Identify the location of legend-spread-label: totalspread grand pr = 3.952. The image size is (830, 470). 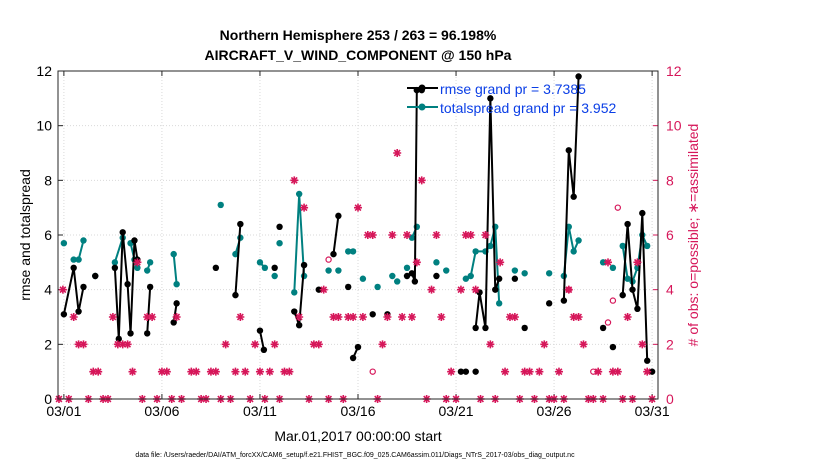
(528, 108).